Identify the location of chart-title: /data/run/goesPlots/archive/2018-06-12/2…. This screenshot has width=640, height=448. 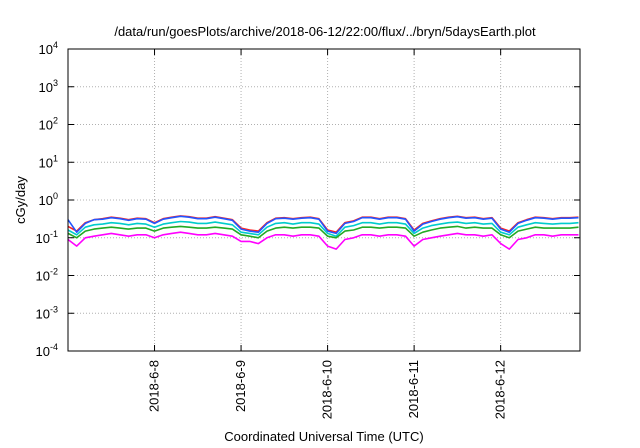
(325, 31).